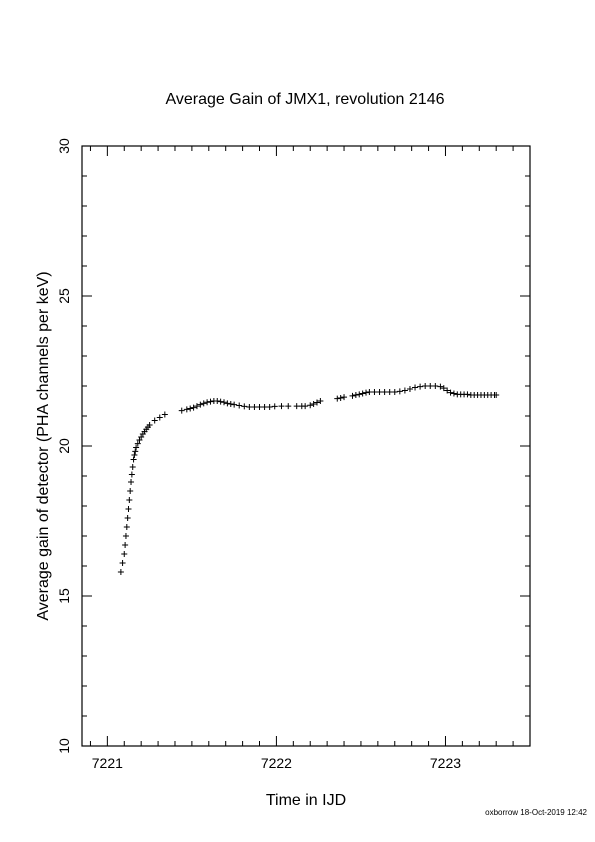  I want to click on y-tick-label: 25, so click(64, 296).